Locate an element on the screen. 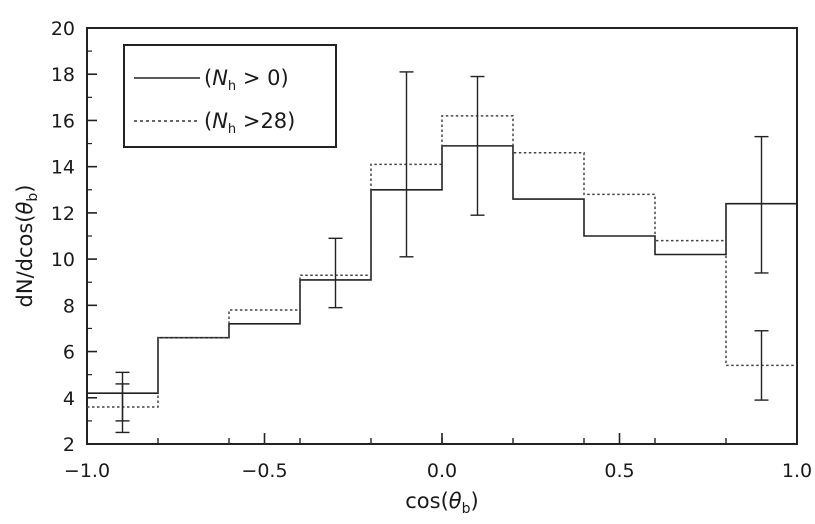 The width and height of the screenshot is (815, 524). y-tick-label: 10 is located at coordinates (63, 260).